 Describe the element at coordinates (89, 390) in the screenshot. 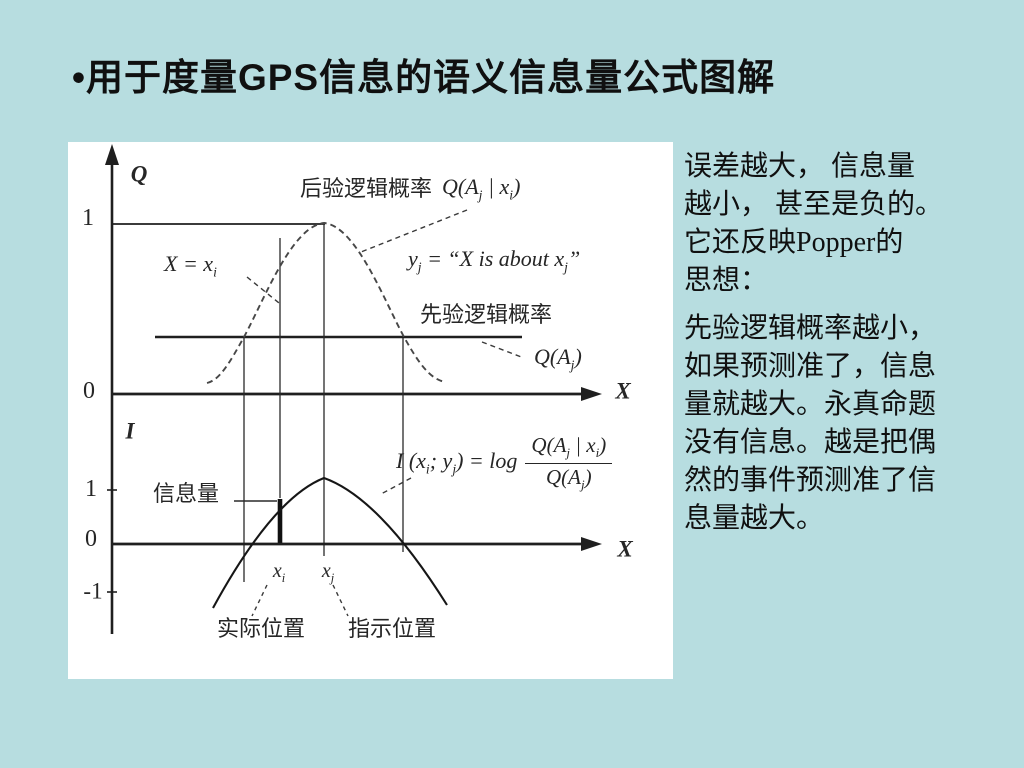

I see `top-tick-0: 0` at that location.